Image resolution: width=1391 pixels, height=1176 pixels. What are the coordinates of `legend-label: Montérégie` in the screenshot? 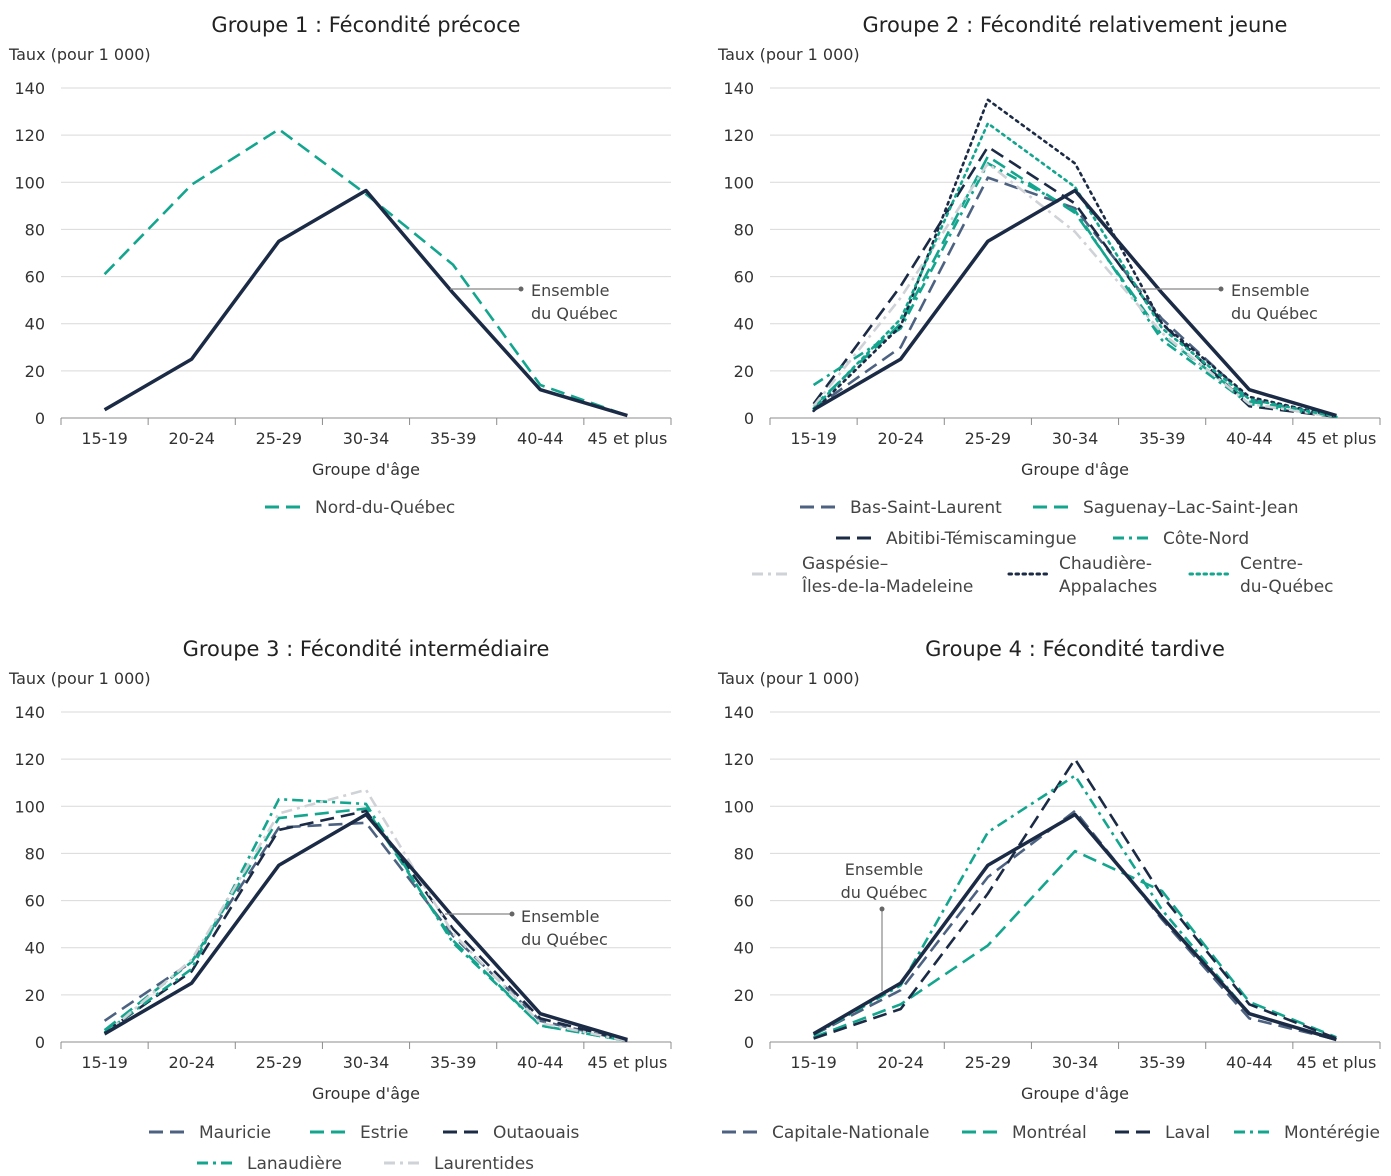 It's located at (1332, 1133).